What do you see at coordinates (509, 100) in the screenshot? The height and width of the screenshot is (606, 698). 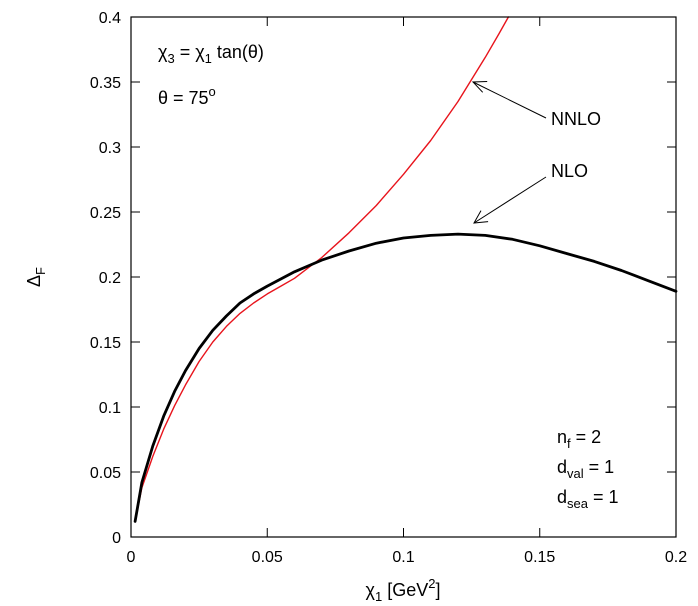 I see `nnlo-arrow` at bounding box center [509, 100].